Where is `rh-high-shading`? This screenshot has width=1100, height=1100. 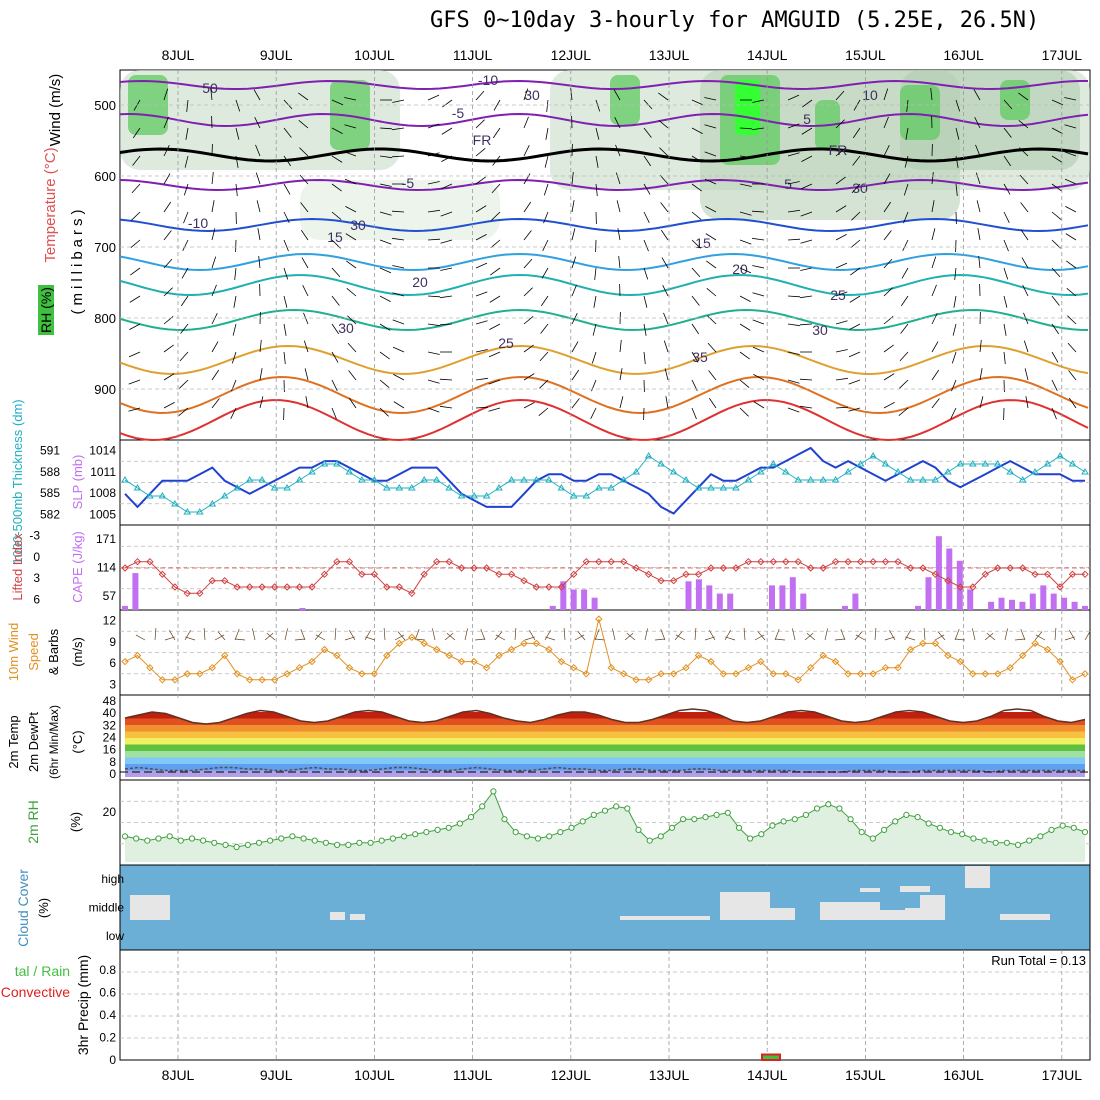 rh-high-shading is located at coordinates (920, 112).